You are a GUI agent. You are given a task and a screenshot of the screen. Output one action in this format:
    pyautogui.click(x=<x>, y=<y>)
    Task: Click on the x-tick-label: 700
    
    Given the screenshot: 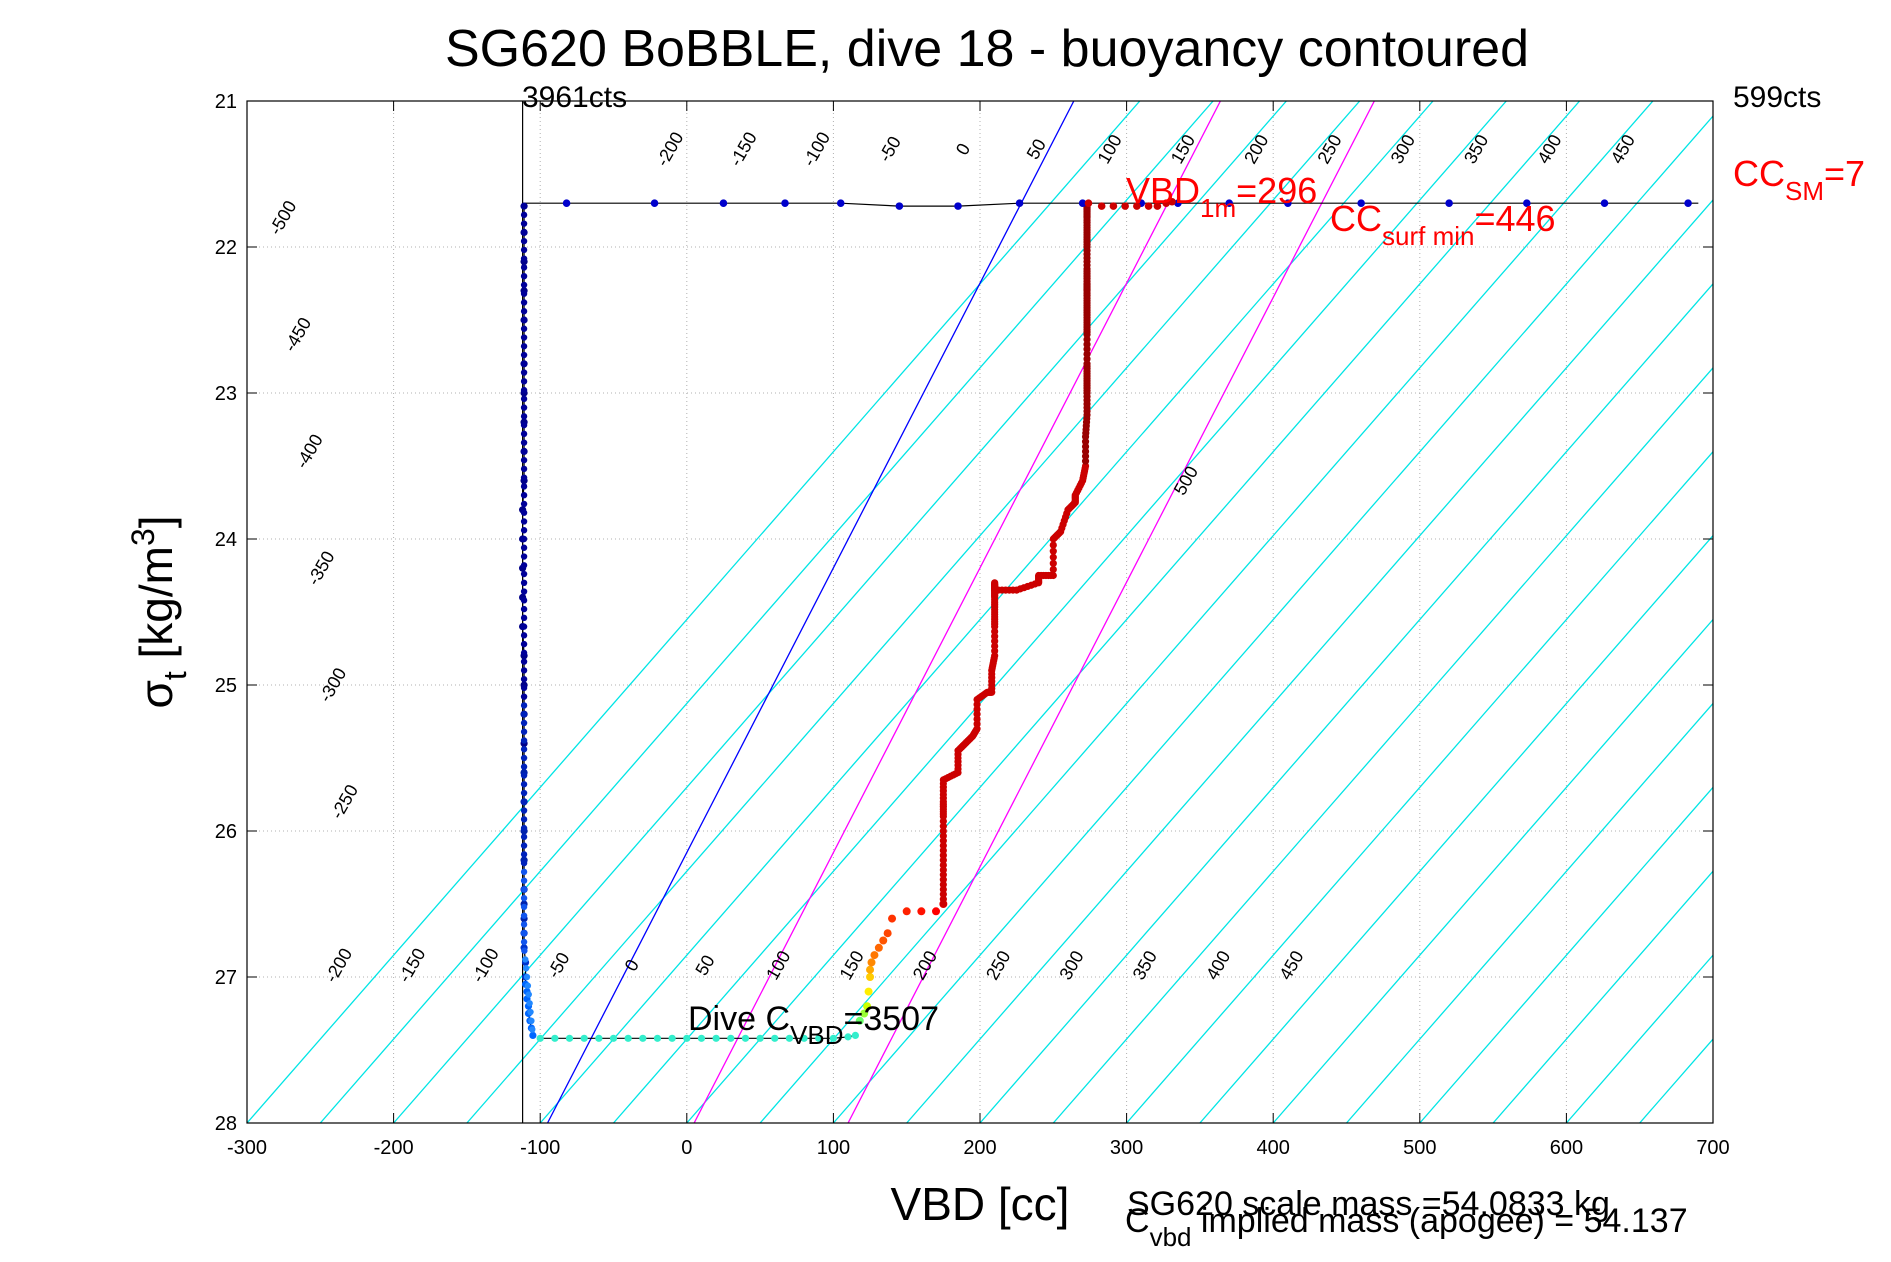 What is the action you would take?
    pyautogui.click(x=1712, y=1148)
    